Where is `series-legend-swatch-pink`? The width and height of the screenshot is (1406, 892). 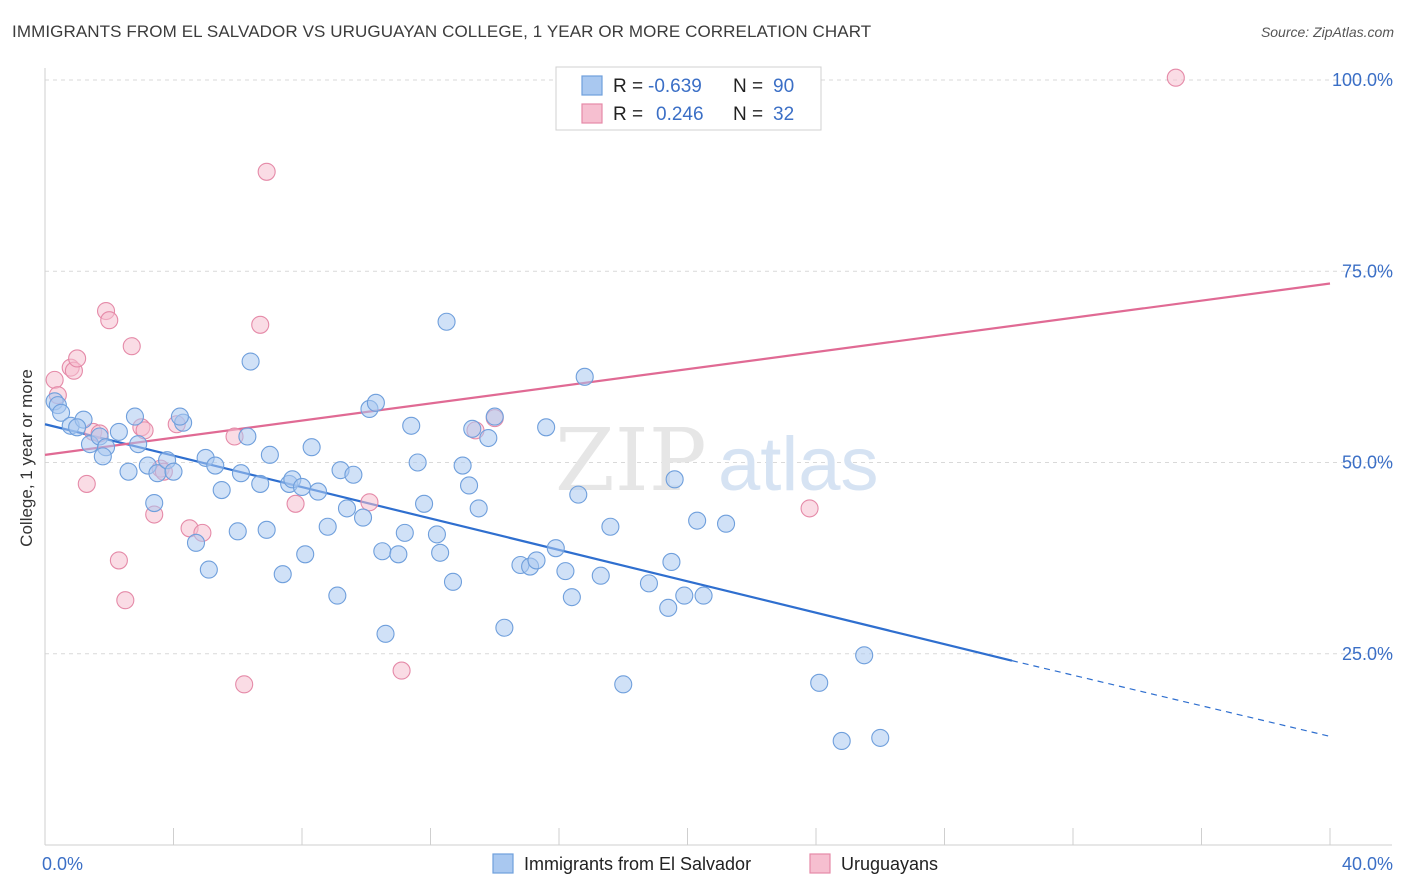 series-legend-swatch-pink is located at coordinates (820, 863).